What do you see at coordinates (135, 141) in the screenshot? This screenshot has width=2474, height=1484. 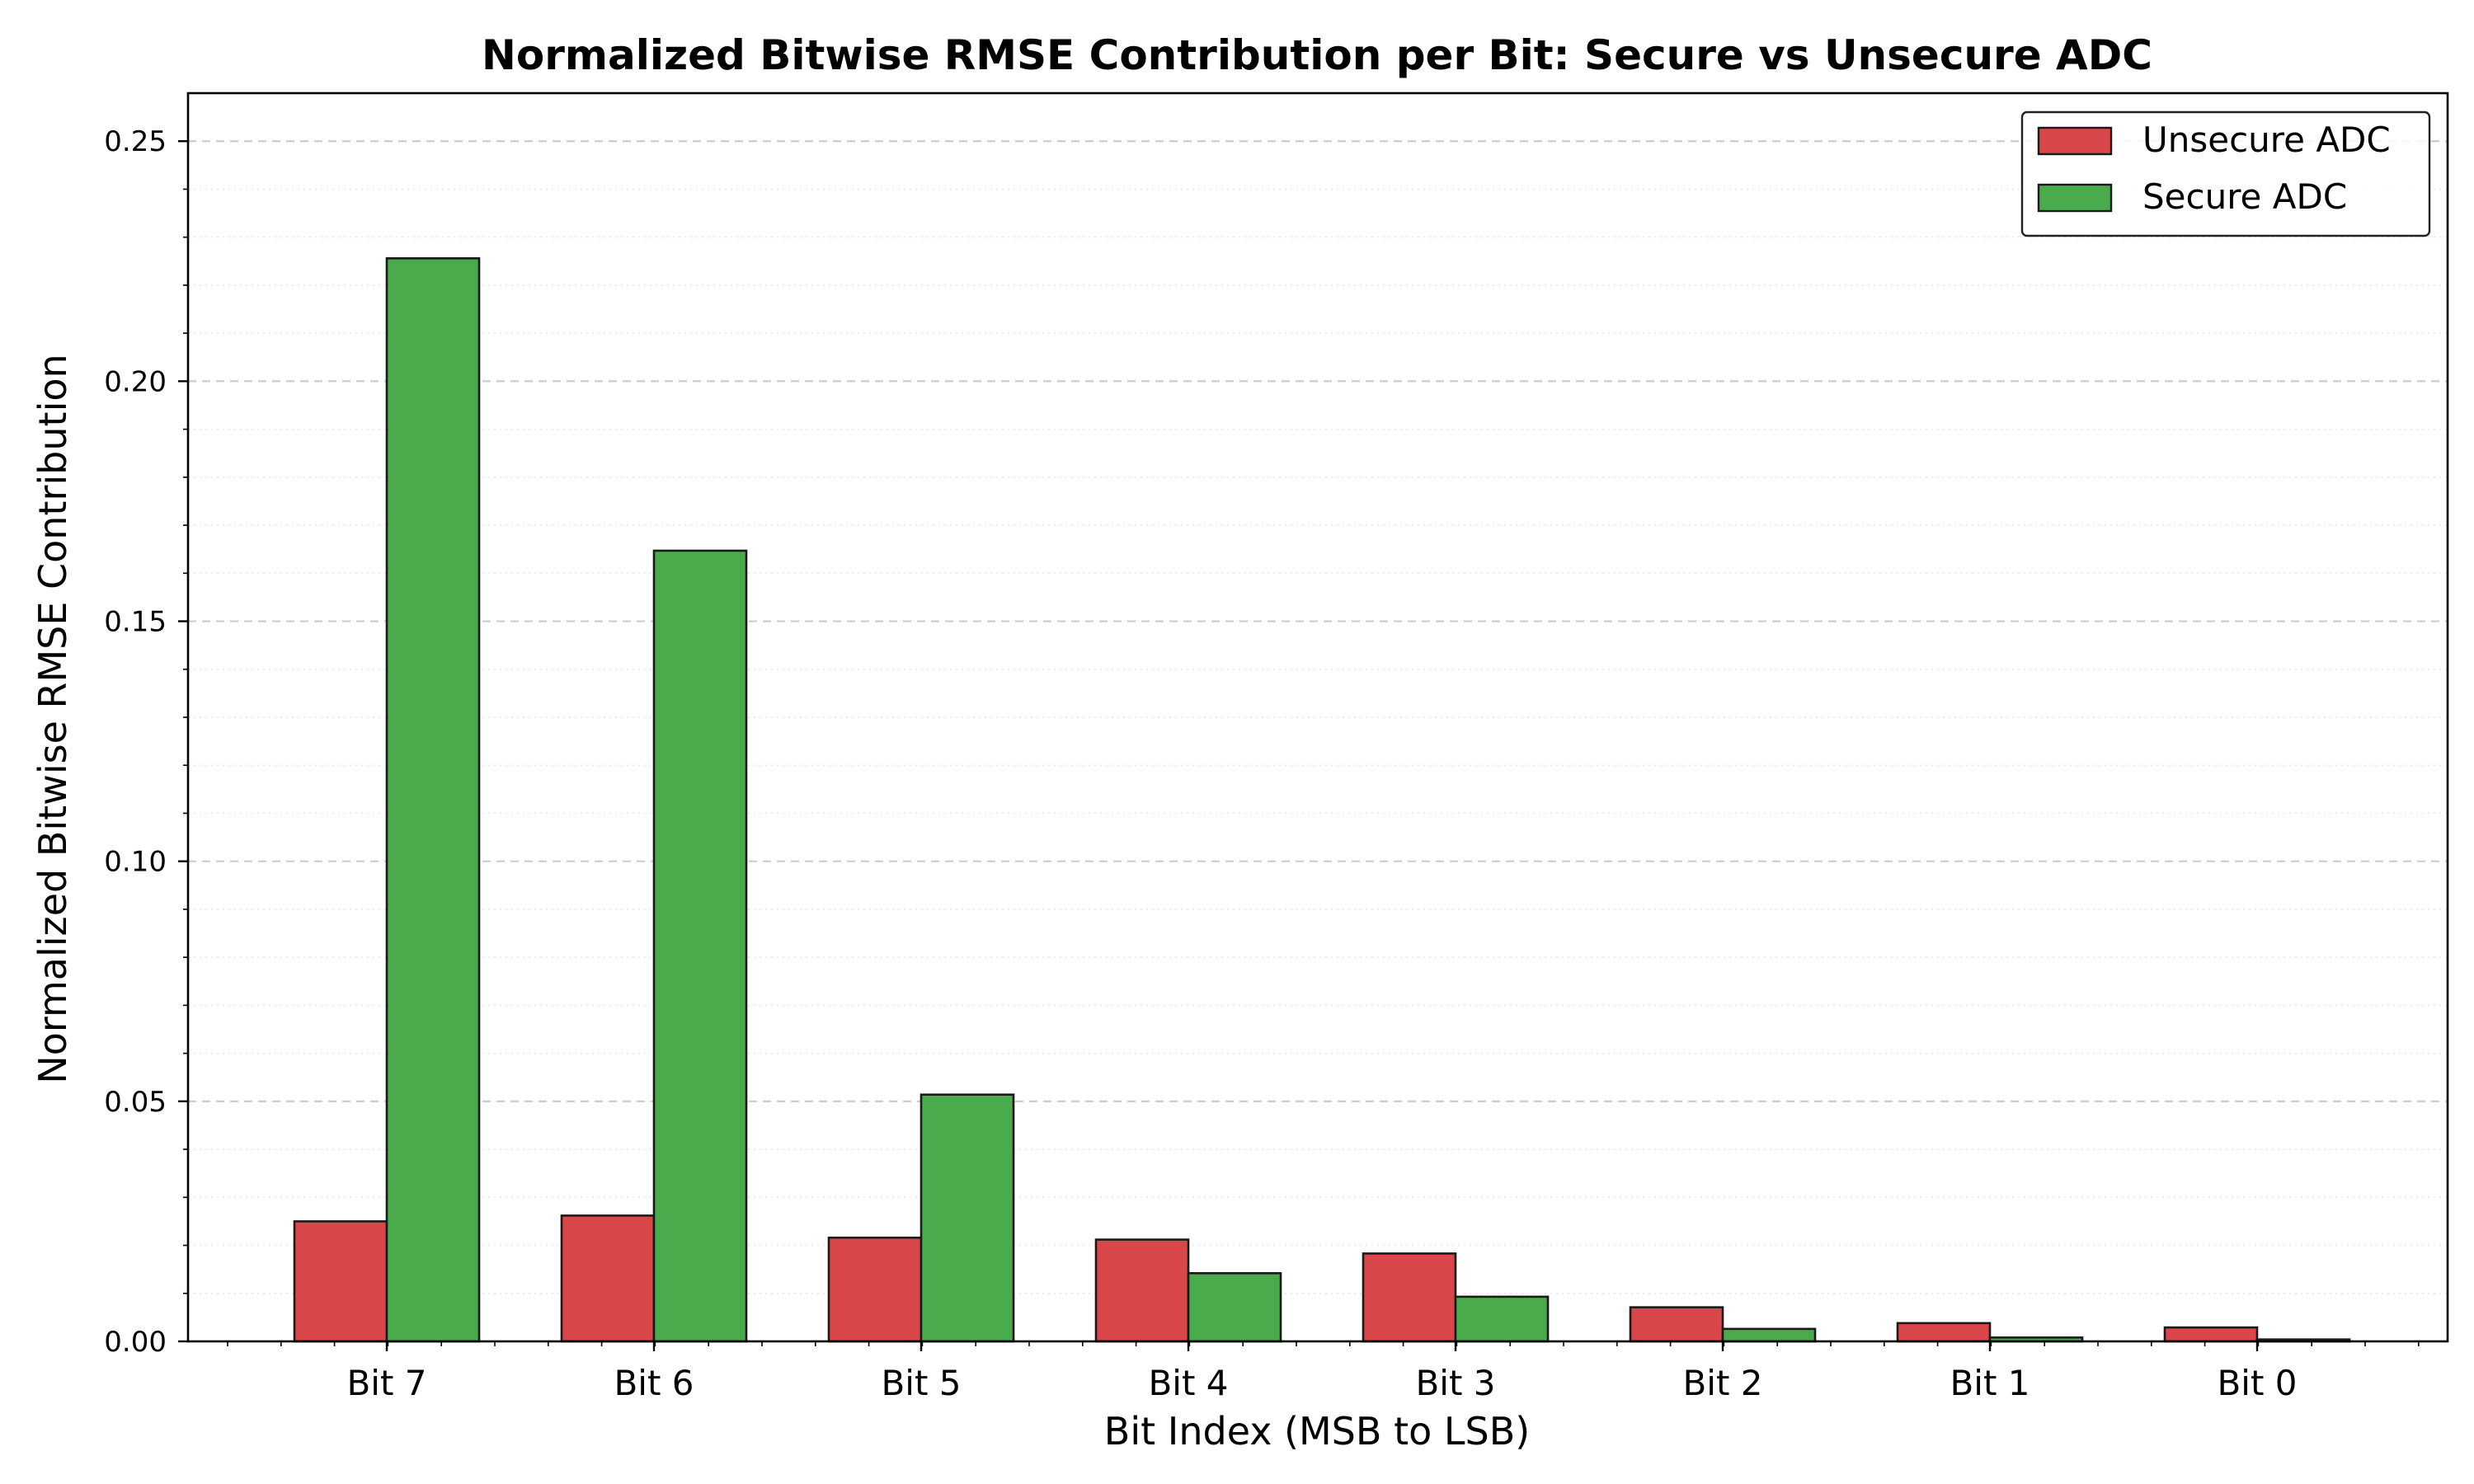 I see `y-tick-label: 0.25` at bounding box center [135, 141].